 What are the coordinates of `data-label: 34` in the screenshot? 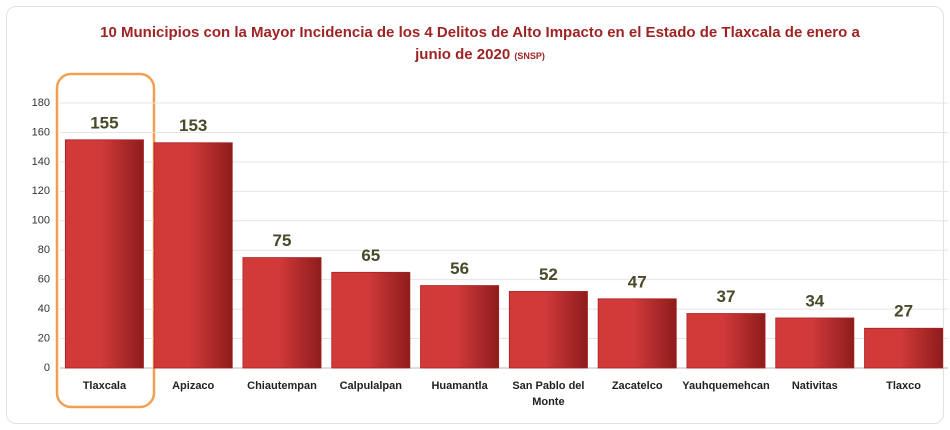 It's located at (814, 300).